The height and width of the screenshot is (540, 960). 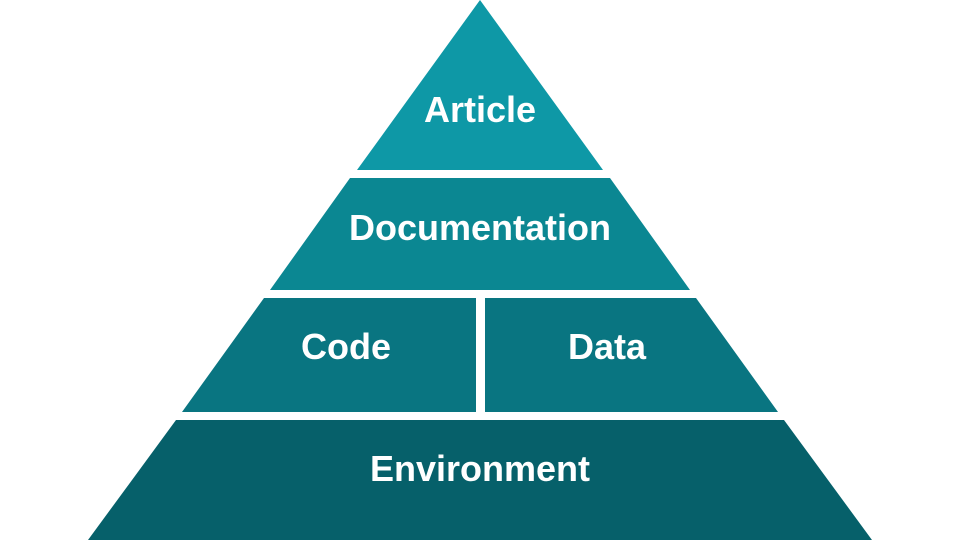 I want to click on tier-code: Code, so click(x=329, y=355).